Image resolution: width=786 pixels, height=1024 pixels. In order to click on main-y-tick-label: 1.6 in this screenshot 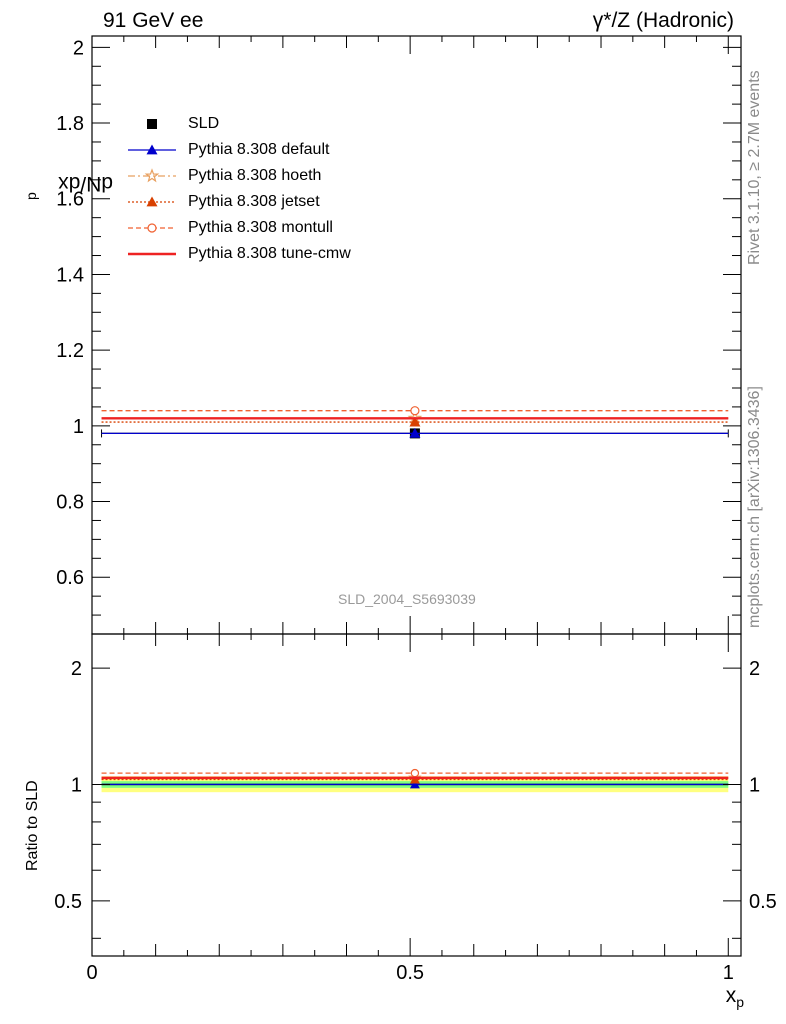, I will do `click(70, 200)`.